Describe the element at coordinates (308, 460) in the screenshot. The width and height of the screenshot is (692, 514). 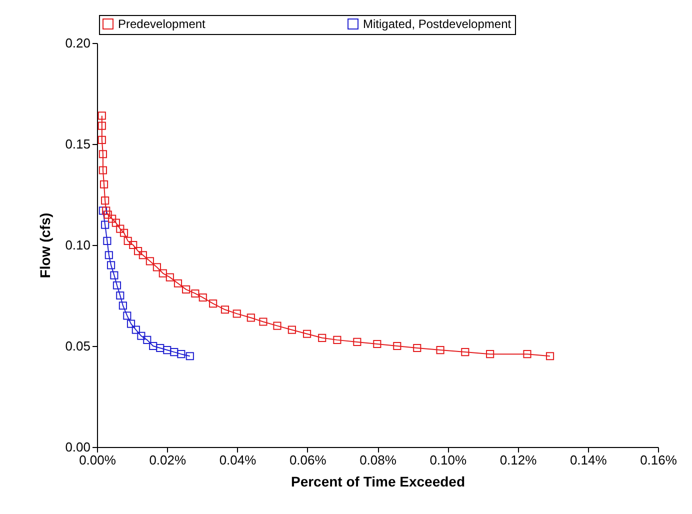
I see `x-tick-label: 0.06%` at that location.